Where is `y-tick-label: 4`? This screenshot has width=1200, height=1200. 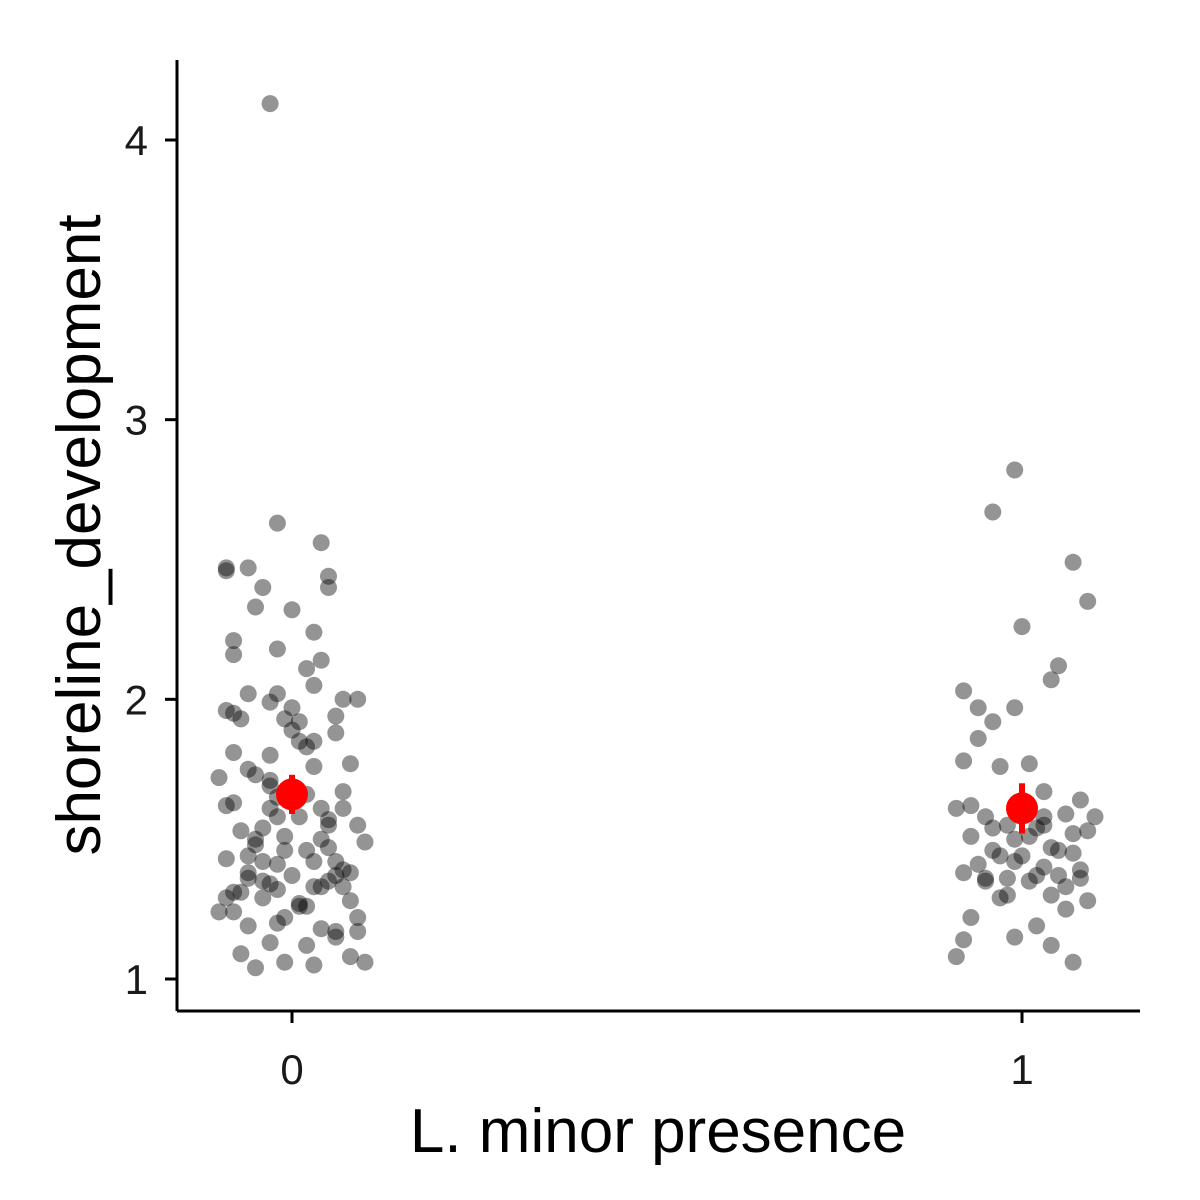 y-tick-label: 4 is located at coordinates (136, 140).